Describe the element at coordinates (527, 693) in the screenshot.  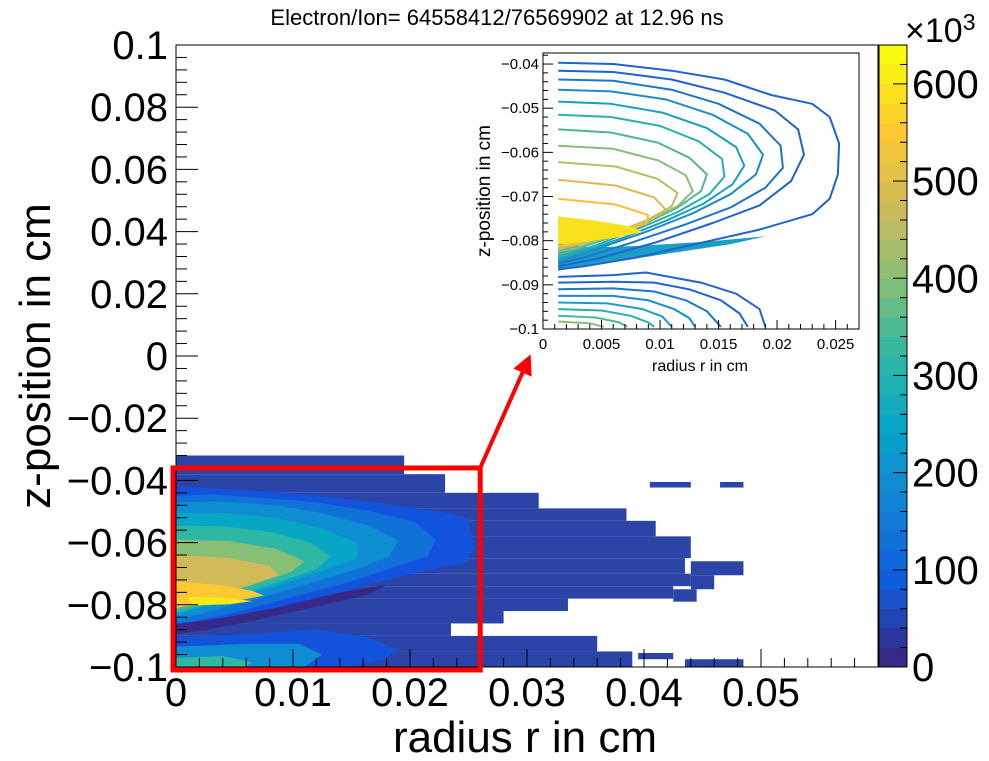
I see `x-tick-label: 0.03` at that location.